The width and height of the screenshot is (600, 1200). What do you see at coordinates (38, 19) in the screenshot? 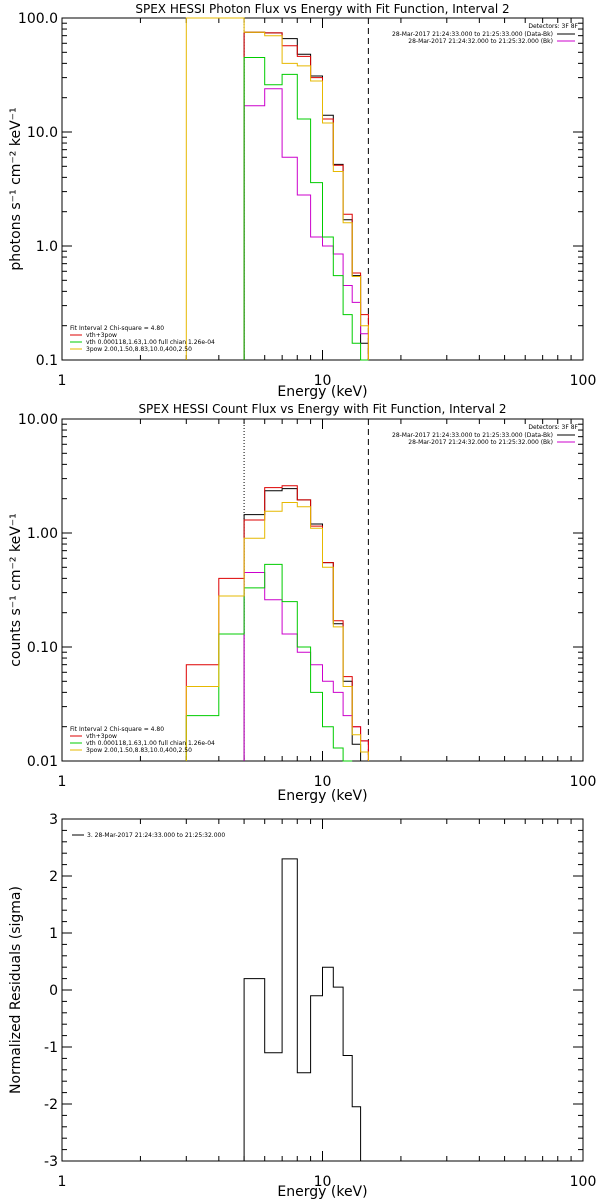
I see `y-tick-label: 100.0` at bounding box center [38, 19].